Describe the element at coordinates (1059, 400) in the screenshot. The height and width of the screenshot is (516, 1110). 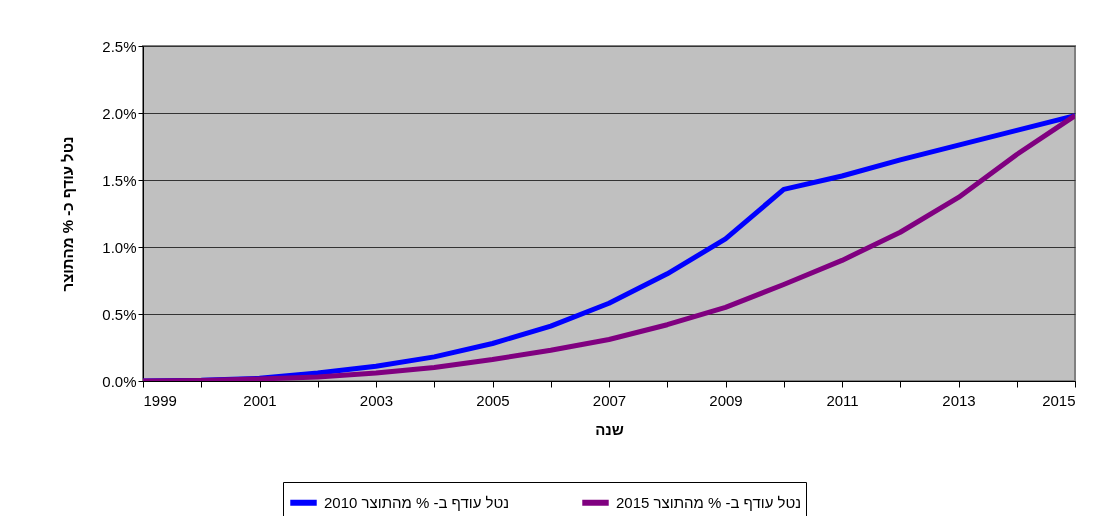
I see `x-tick-label: 2015` at that location.